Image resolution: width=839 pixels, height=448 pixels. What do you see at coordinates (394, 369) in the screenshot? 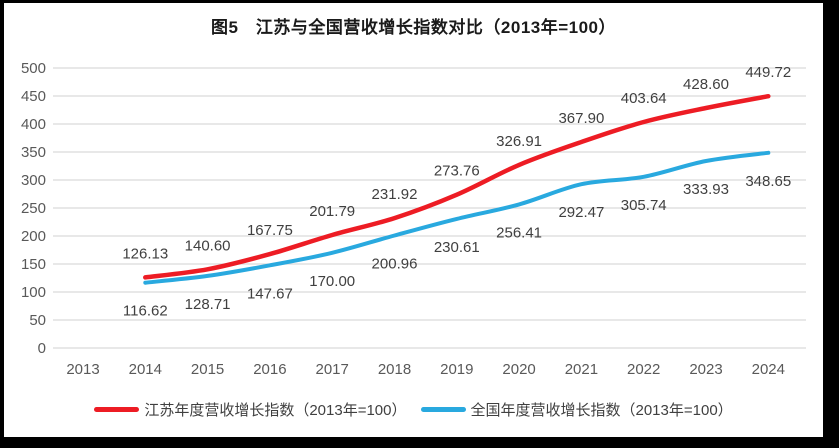
I see `x-axis-tick-label: 2018` at bounding box center [394, 369].